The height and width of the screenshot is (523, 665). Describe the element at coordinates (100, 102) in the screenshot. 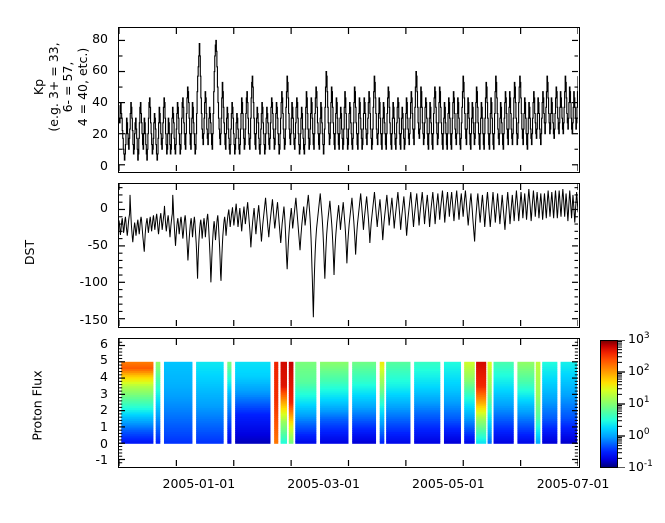

I see `y-tick-label: 40` at that location.